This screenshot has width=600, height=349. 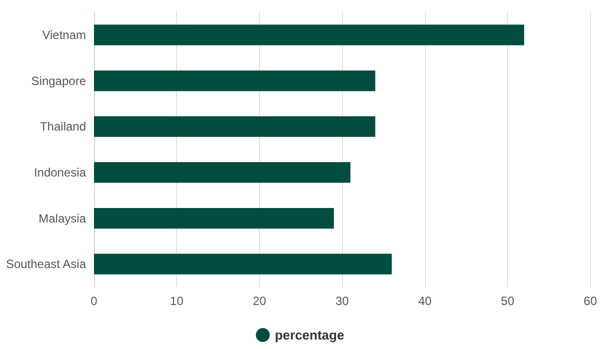 I want to click on y-tick-label: Singapore, so click(x=58, y=81).